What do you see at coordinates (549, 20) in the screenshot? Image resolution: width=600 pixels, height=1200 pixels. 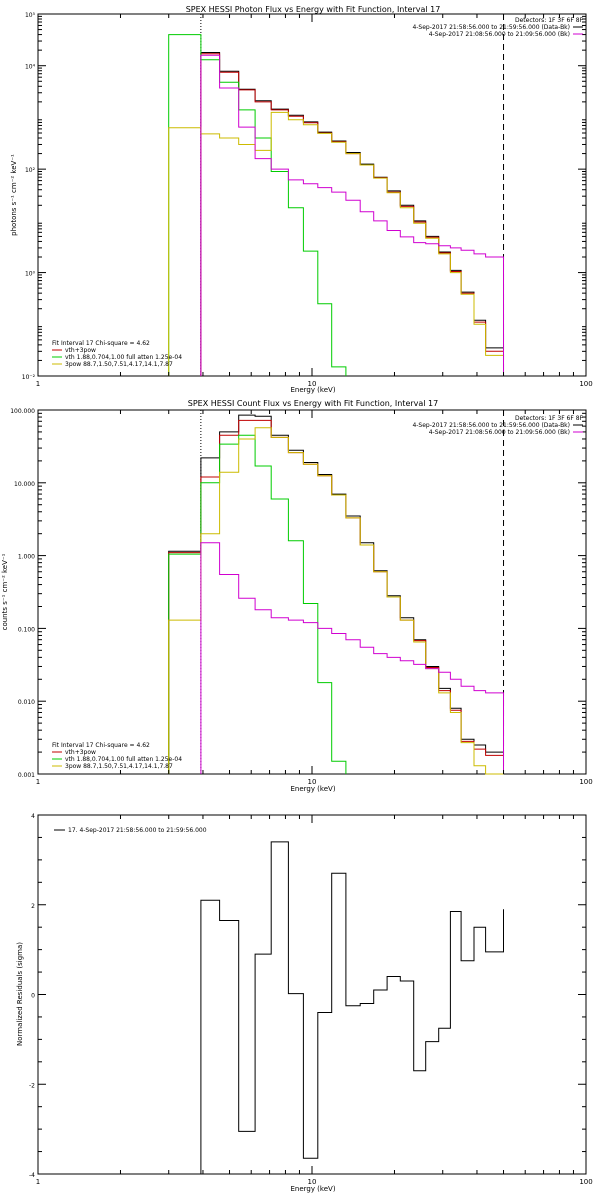 I see `photon-legend-entry: Detectors: 1F 3F 6F 8F` at bounding box center [549, 20].